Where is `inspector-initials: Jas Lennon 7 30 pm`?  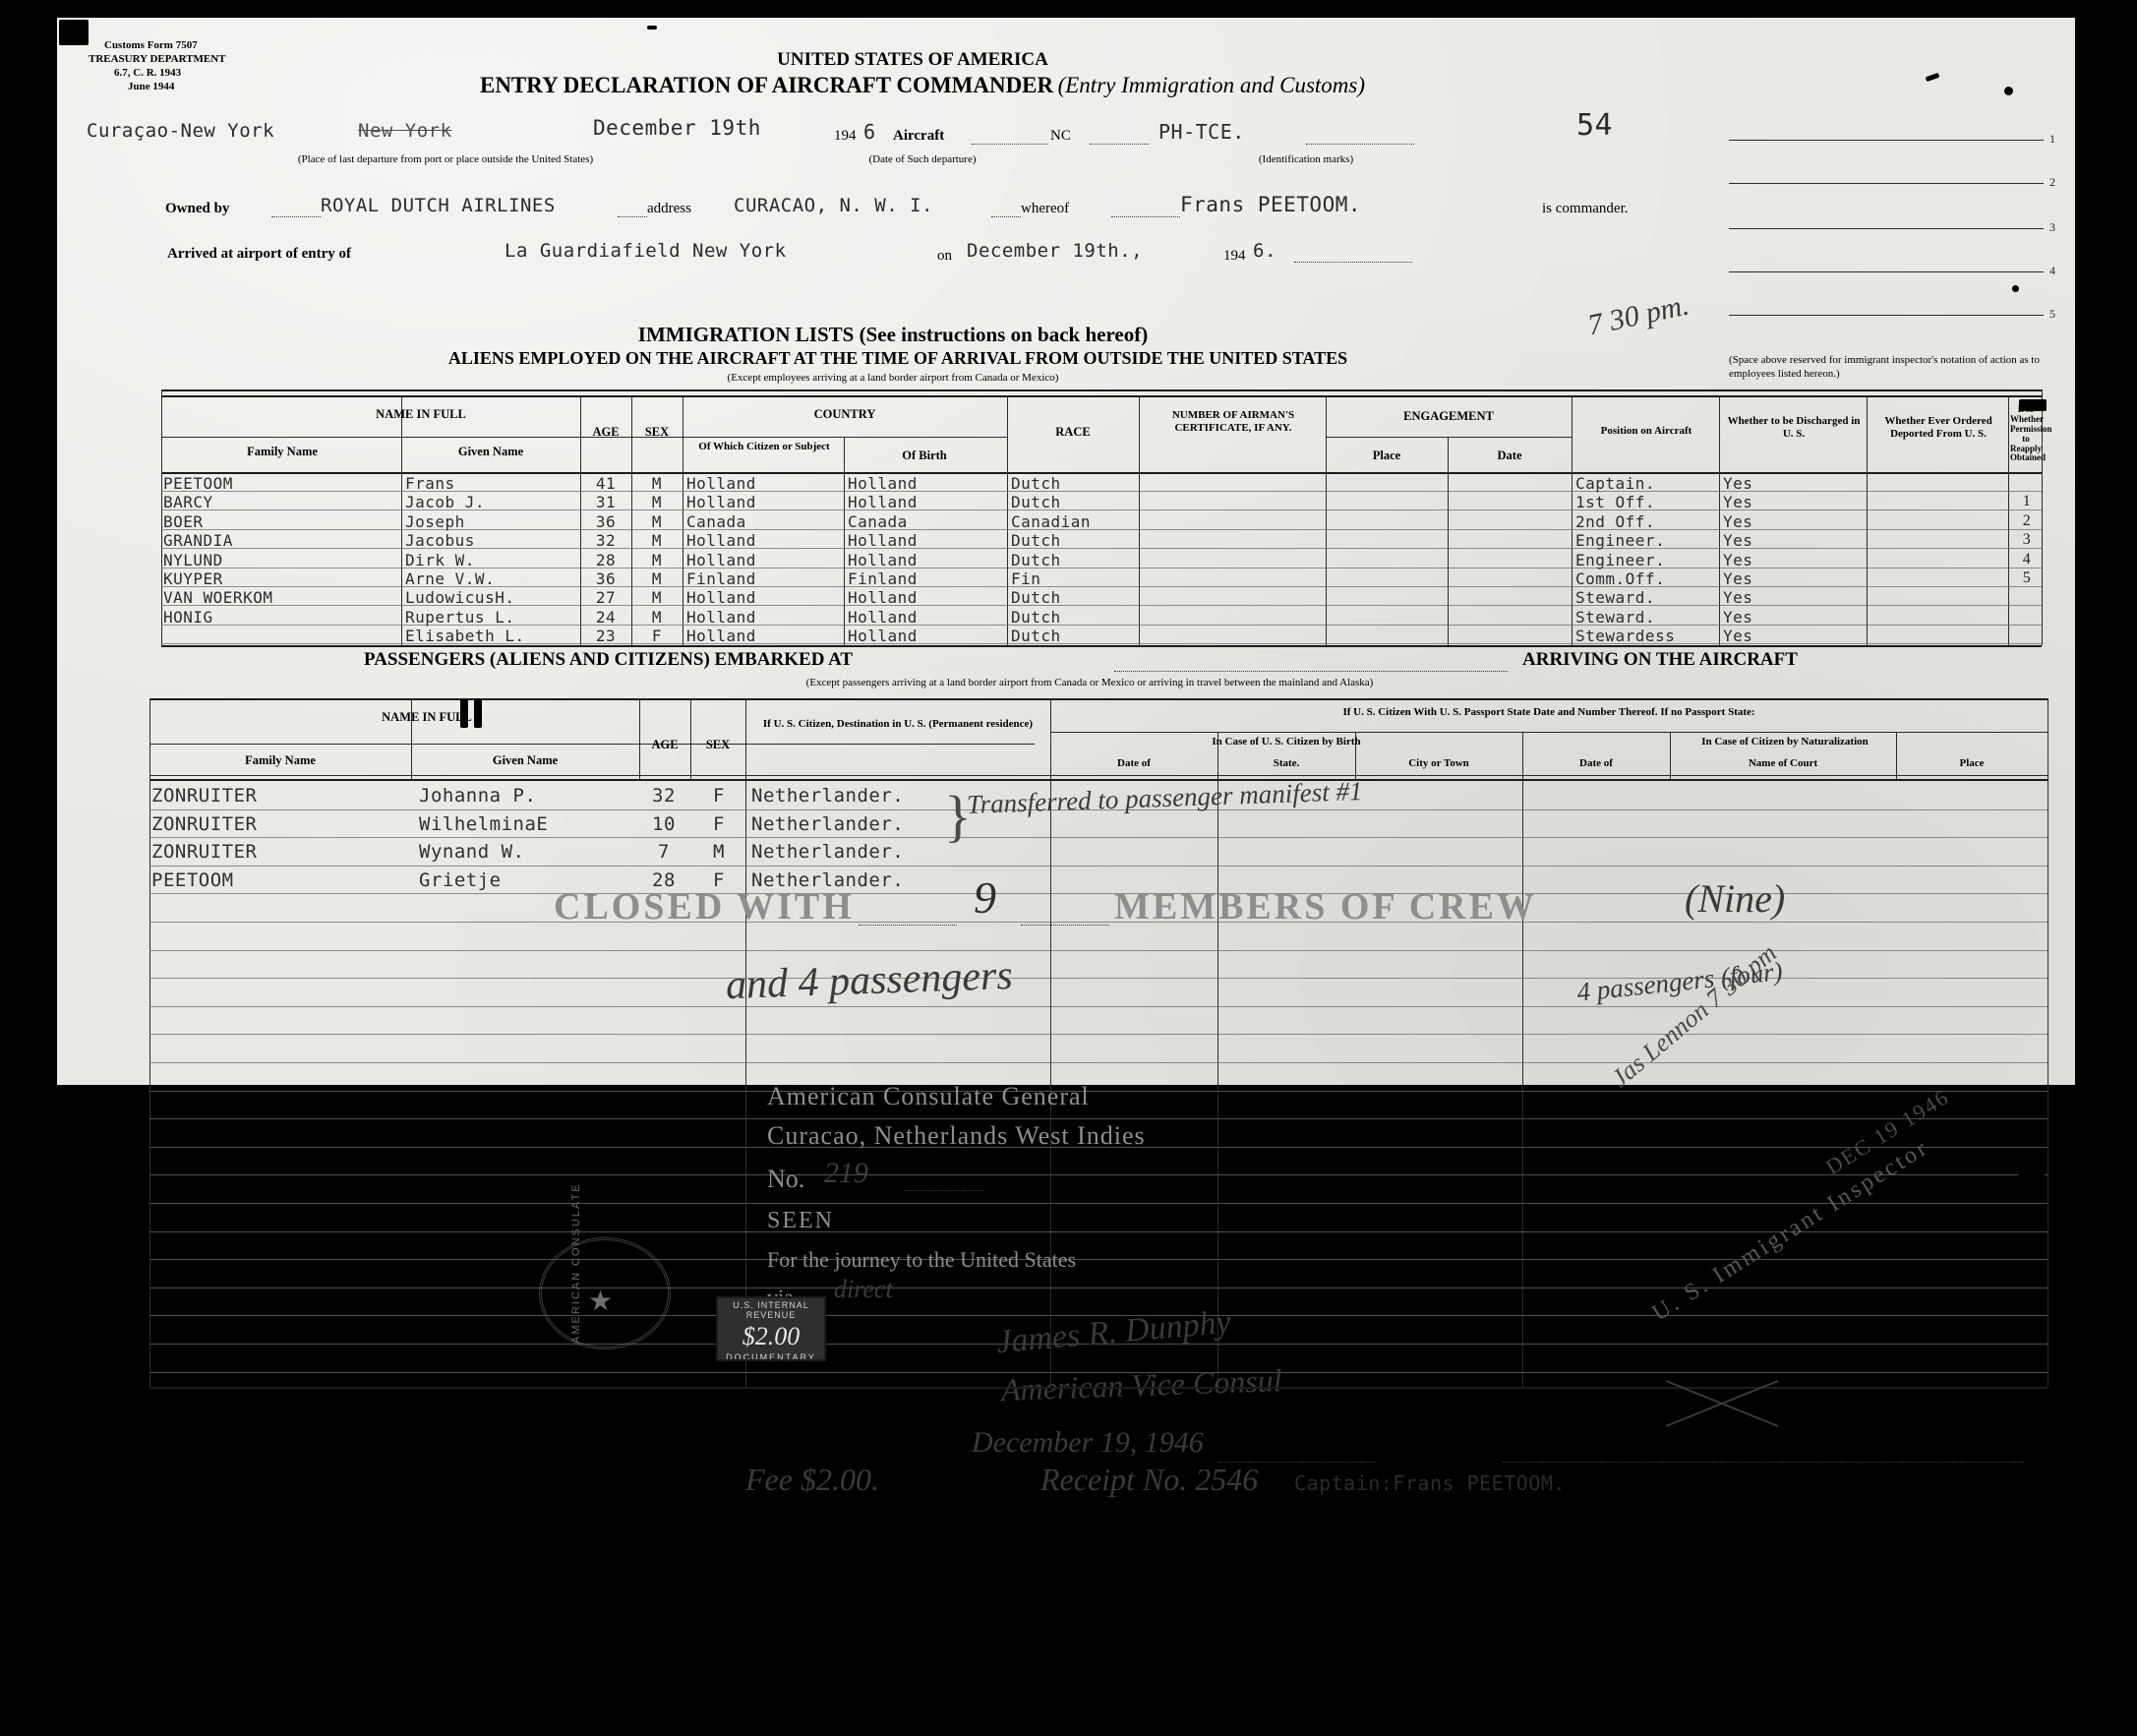 inspector-initials: Jas Lennon 7 30 pm is located at coordinates (1693, 1016).